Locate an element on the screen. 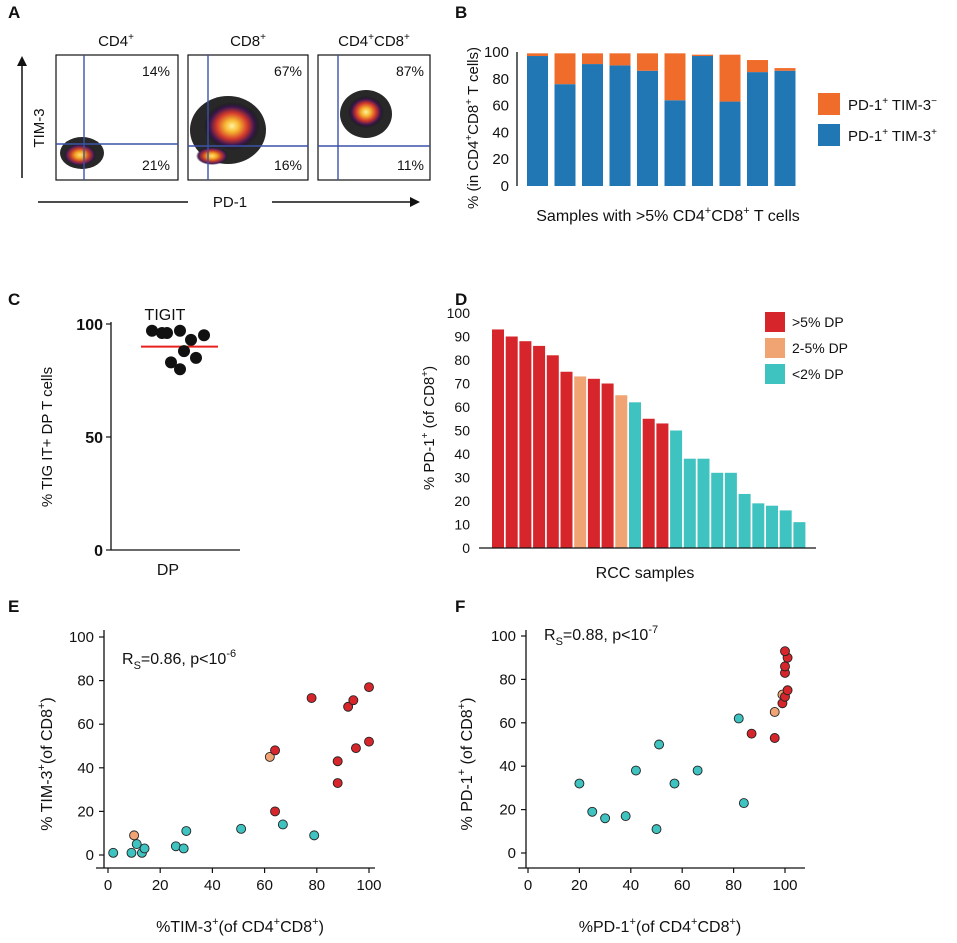 This screenshot has height=943, width=957. flow-plot-cd4: CD4+ 14% 21% is located at coordinates (117, 106).